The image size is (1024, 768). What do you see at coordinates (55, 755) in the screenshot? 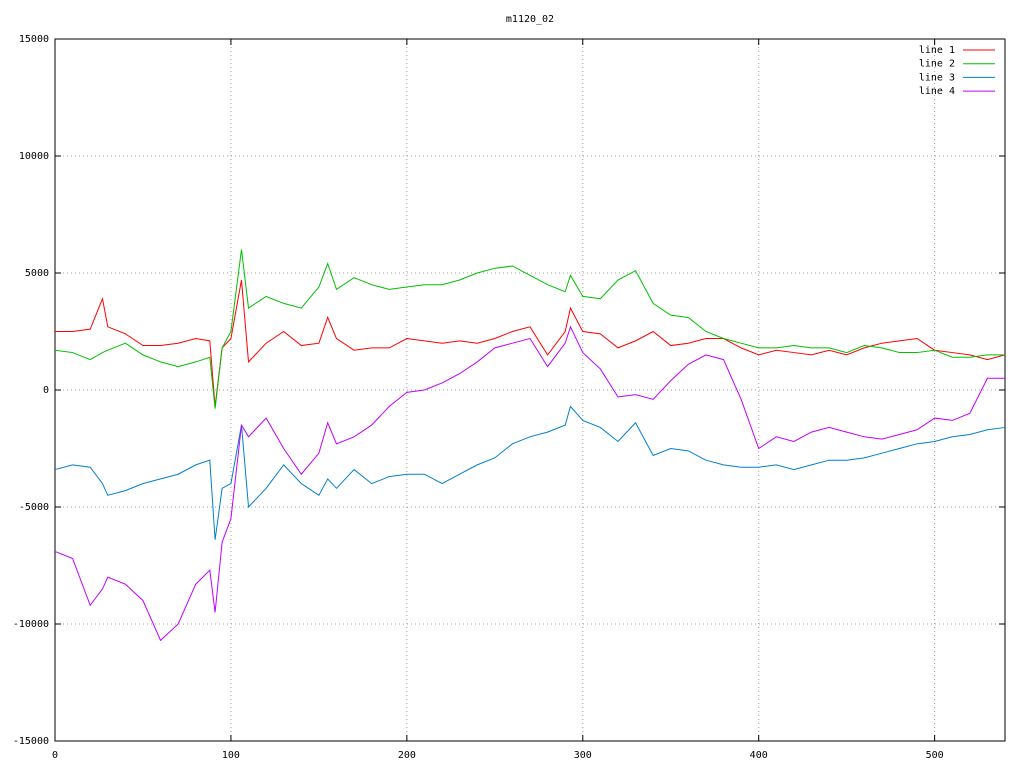
I see `x-tick-label: 0` at bounding box center [55, 755].